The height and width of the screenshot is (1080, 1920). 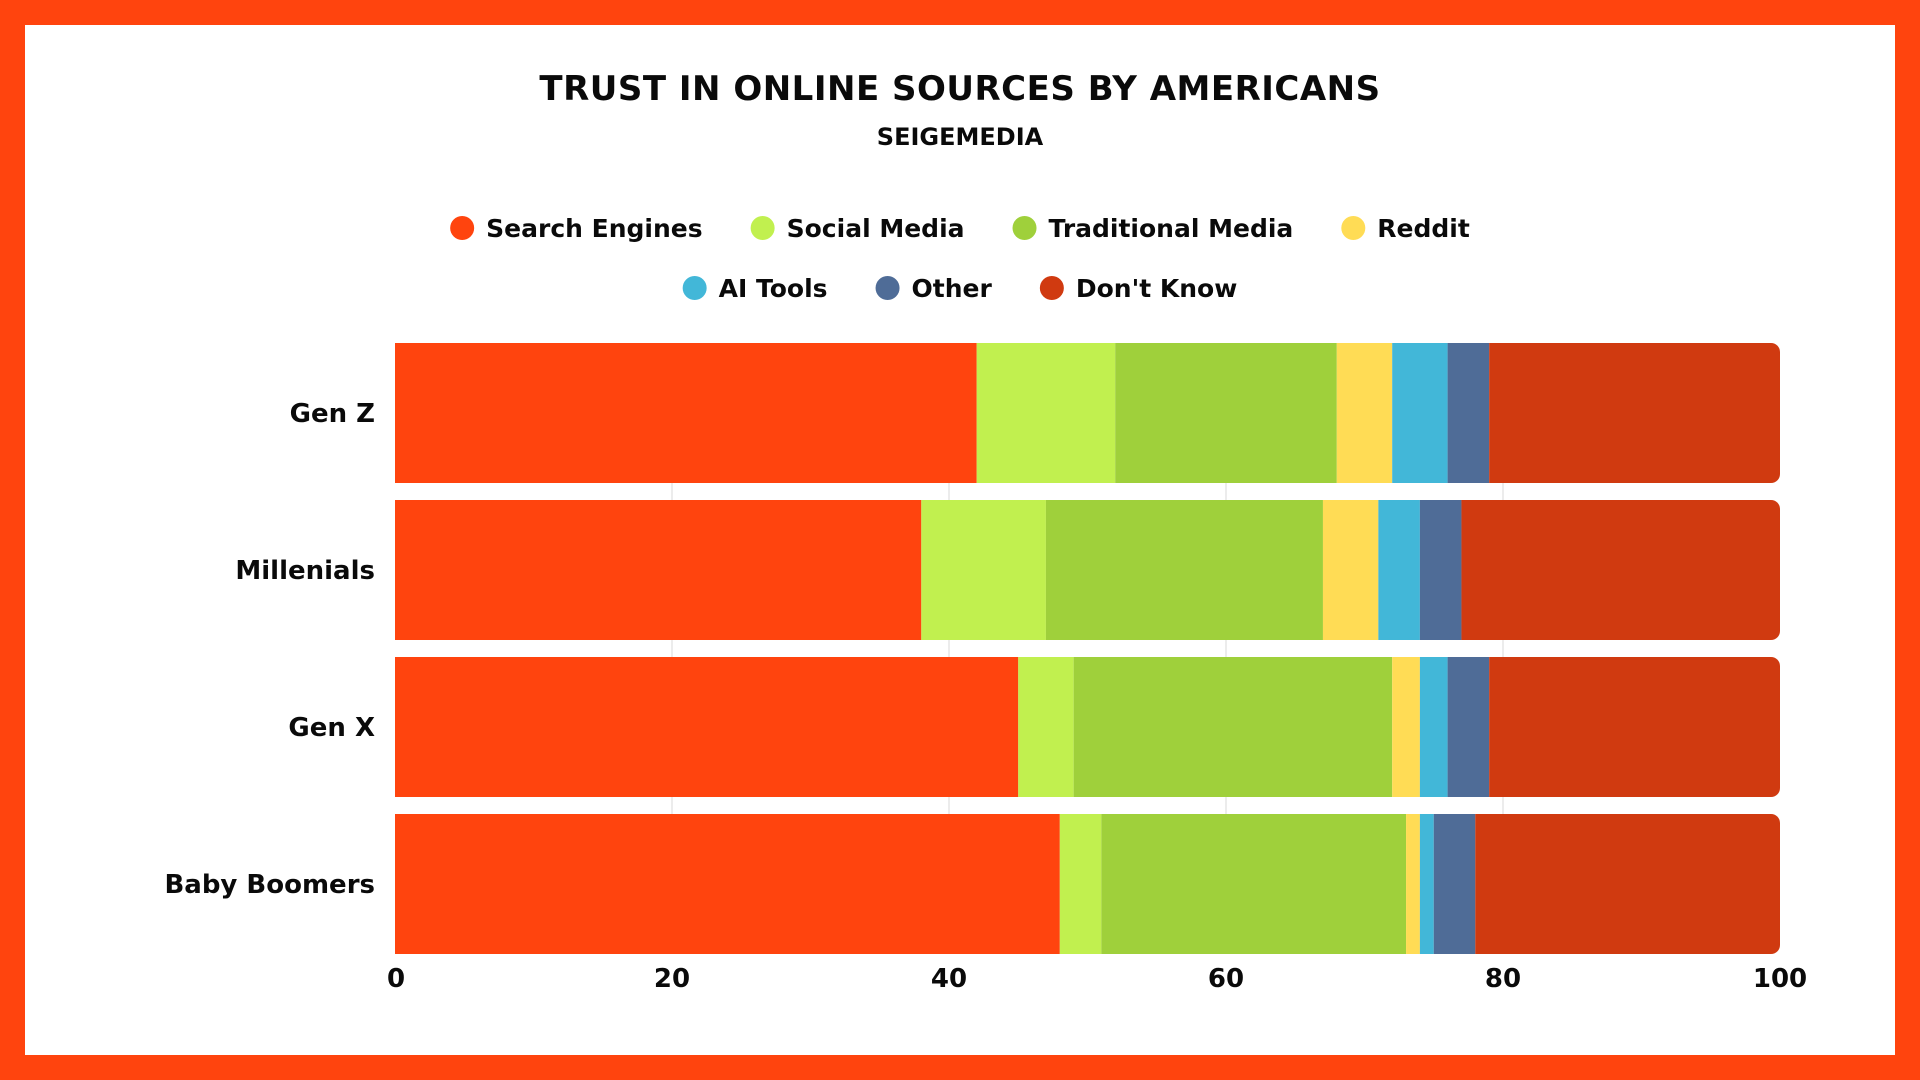 I want to click on category-labels: Gen Z Millenials Gen X Baby Boomers, so click(x=269, y=649).